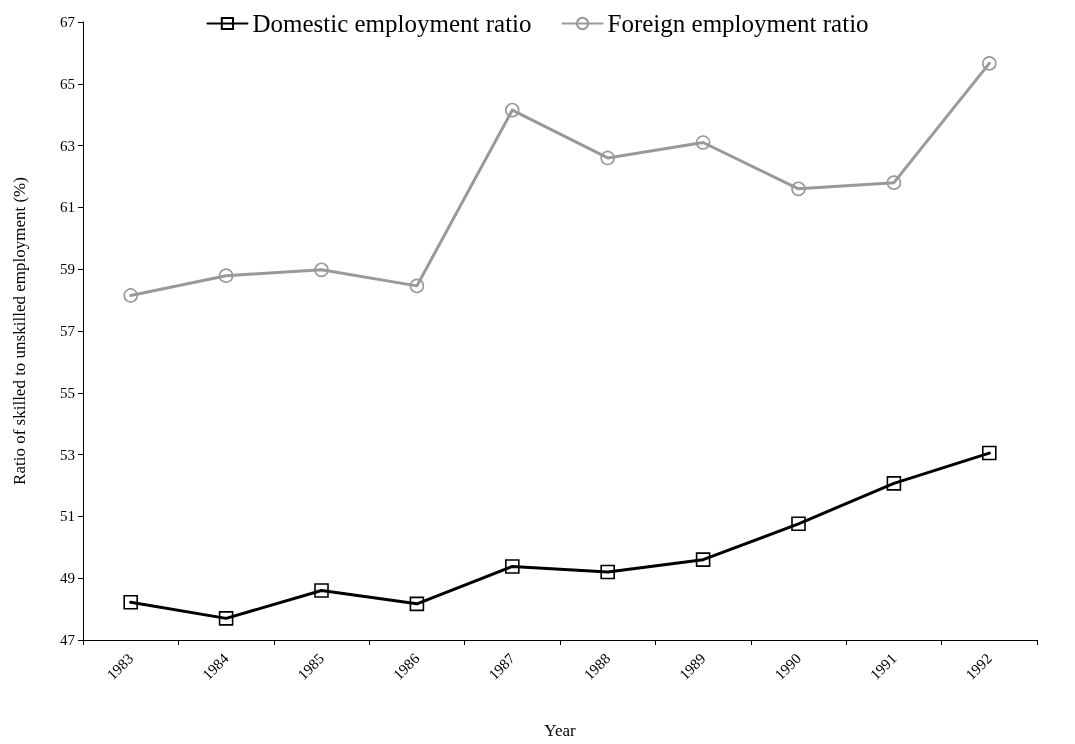 This screenshot has width=1075, height=744. Describe the element at coordinates (67, 454) in the screenshot. I see `y-tick-label: 53` at that location.